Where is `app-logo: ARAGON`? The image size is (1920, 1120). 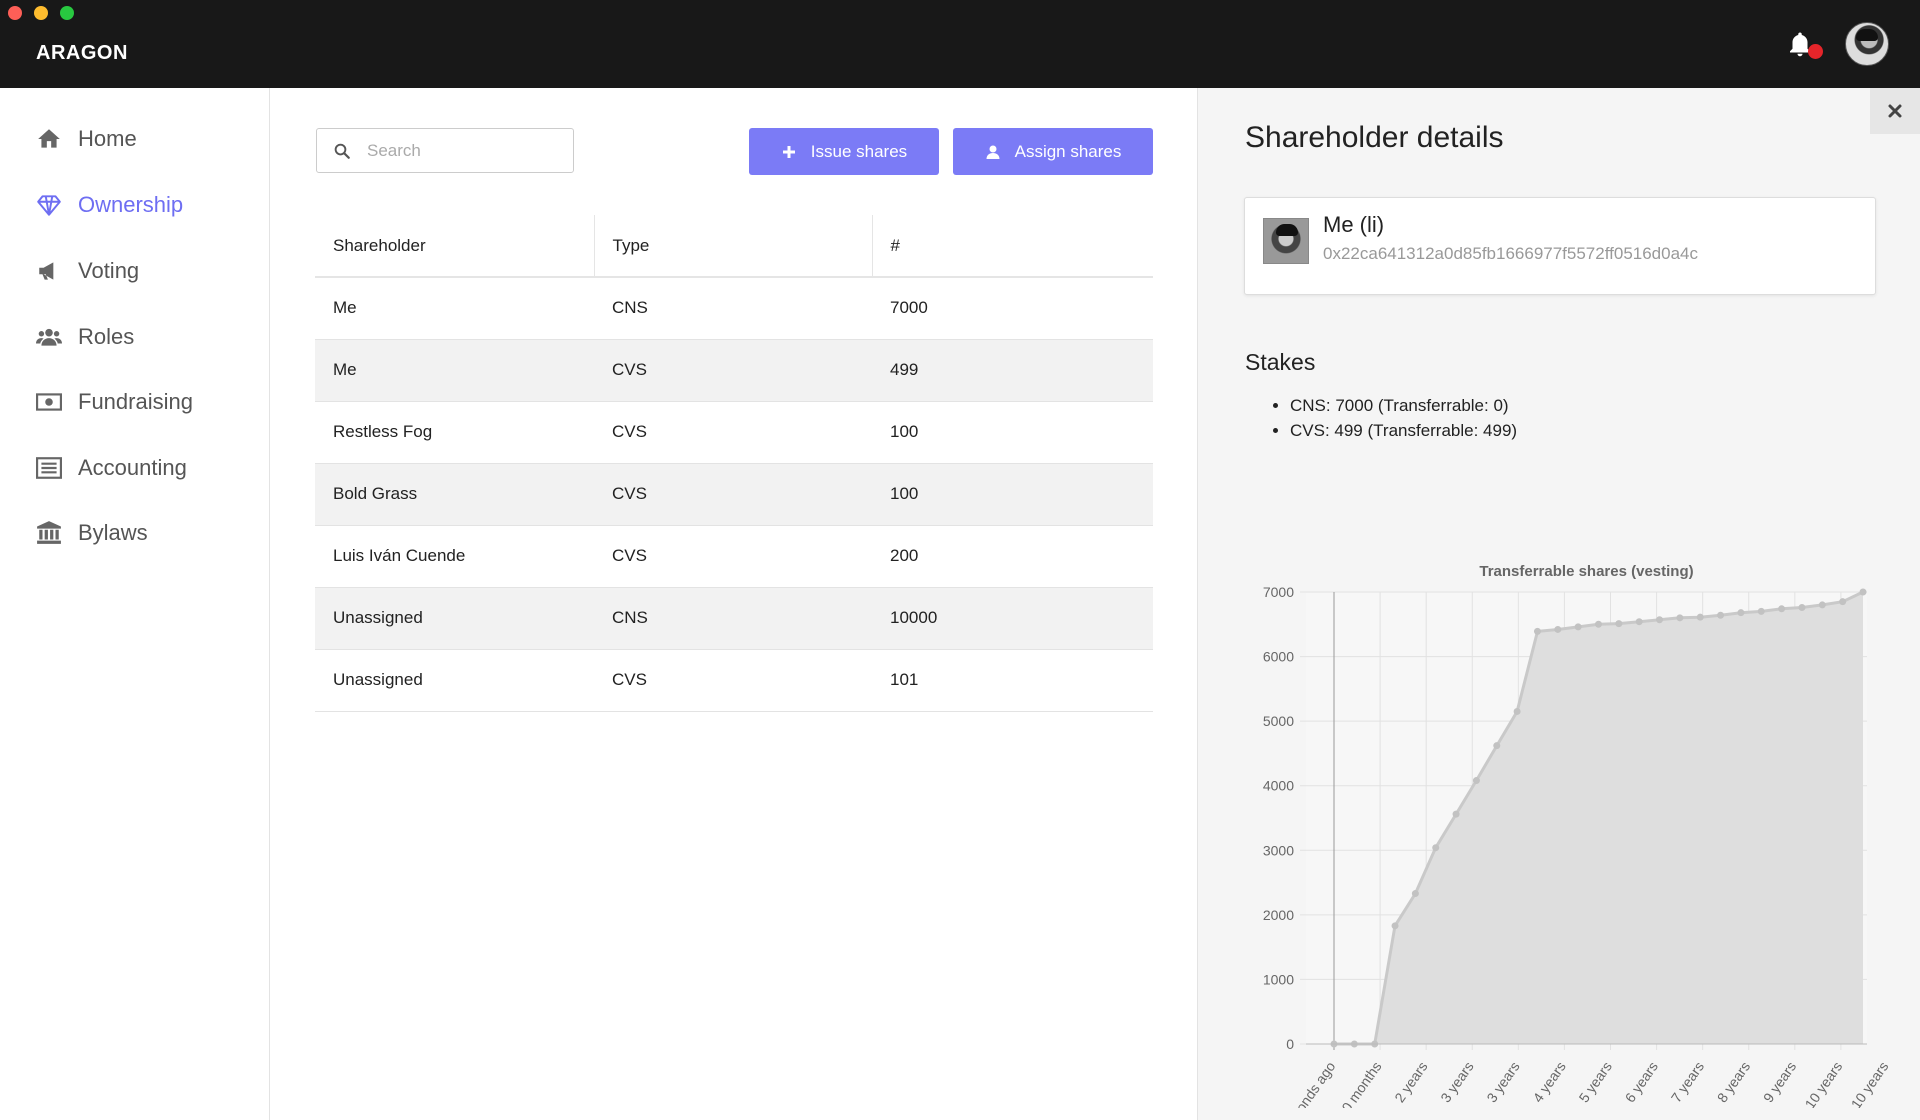 app-logo: ARAGON is located at coordinates (82, 53).